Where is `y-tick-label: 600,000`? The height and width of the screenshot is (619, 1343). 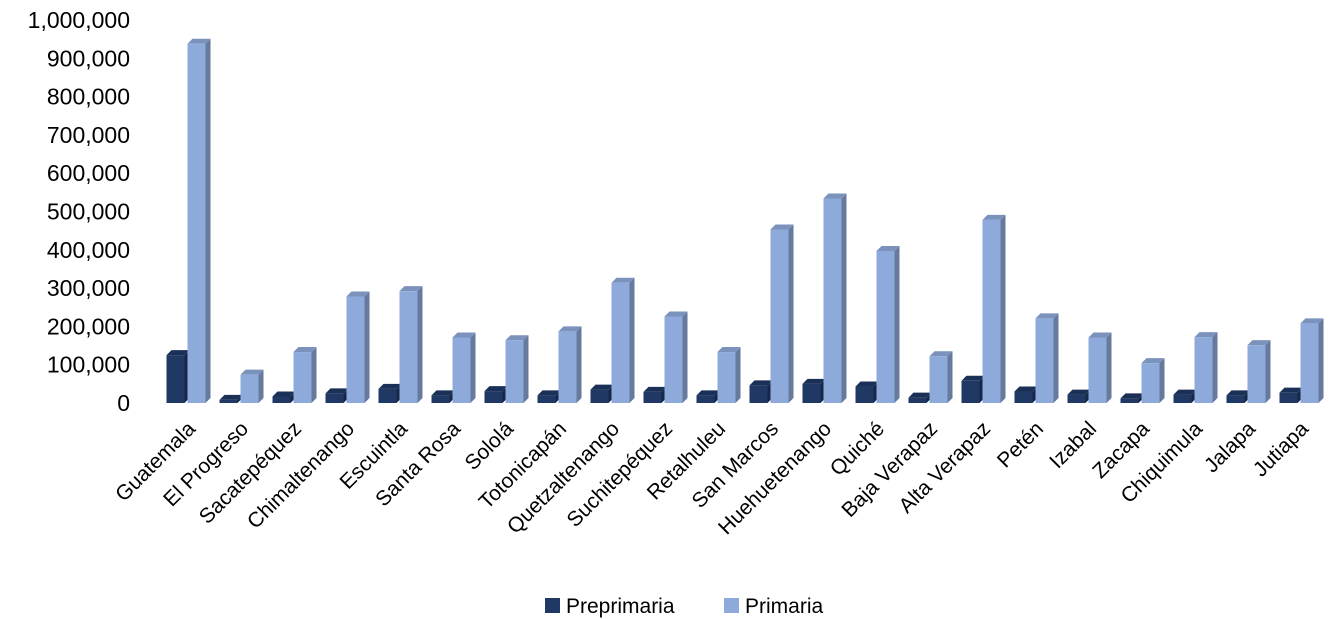
y-tick-label: 600,000 is located at coordinates (88, 173).